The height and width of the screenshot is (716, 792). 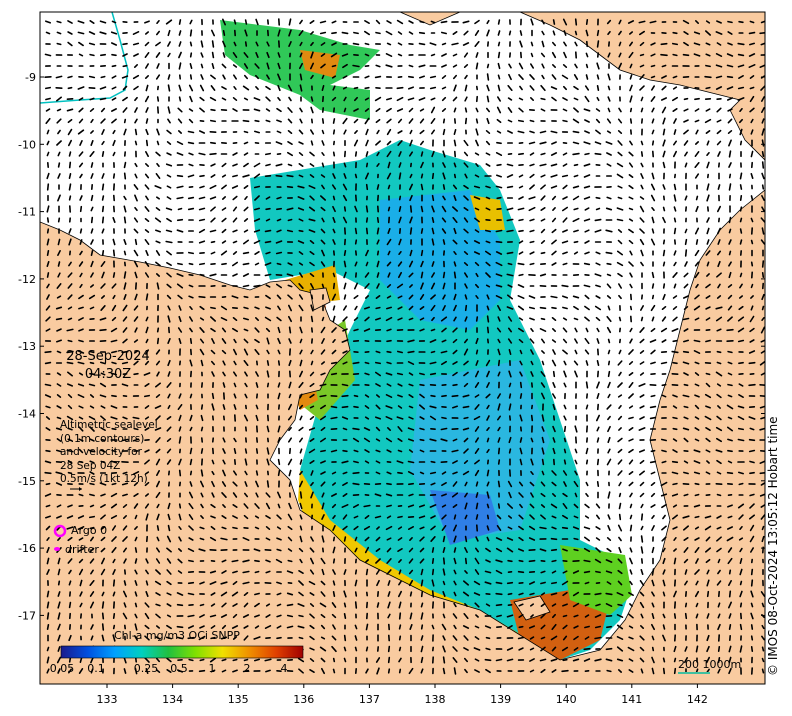 I want to click on lon-tick-label: 136, so click(x=303, y=699).